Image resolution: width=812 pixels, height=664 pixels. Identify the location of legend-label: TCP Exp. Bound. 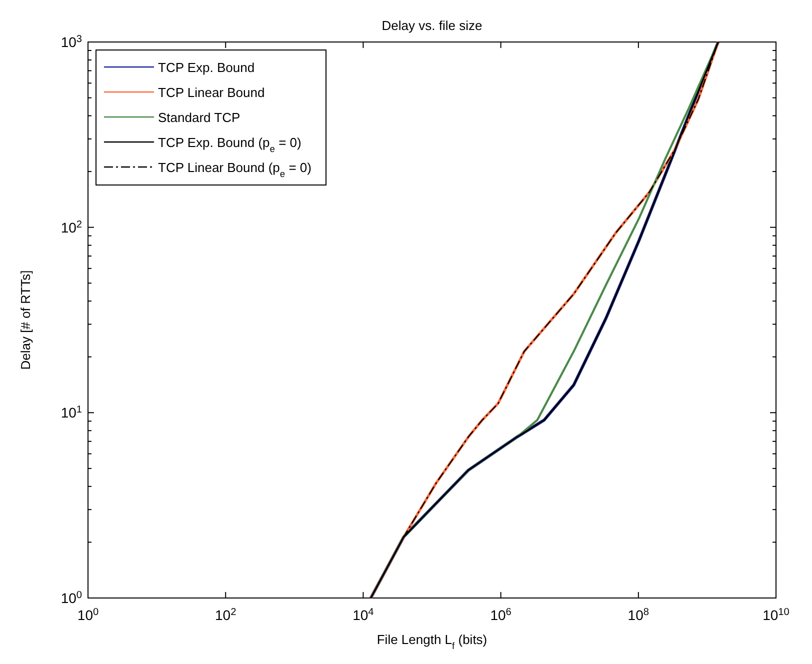
(206, 67).